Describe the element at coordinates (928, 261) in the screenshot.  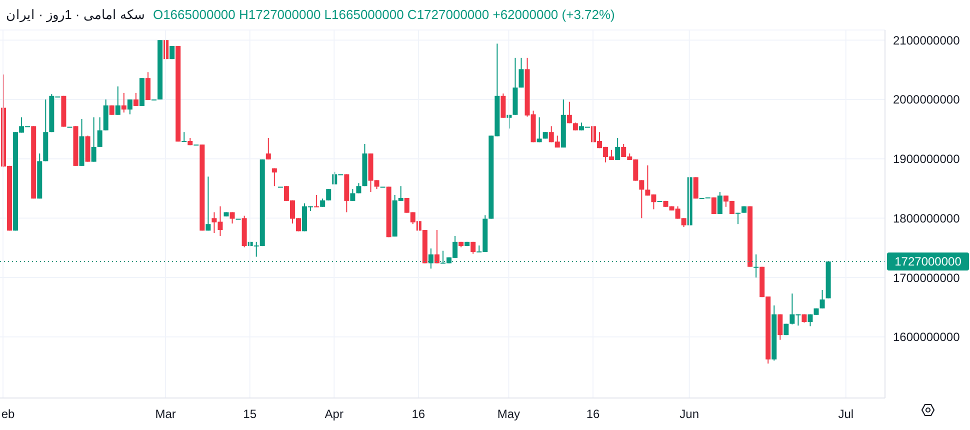
I see `ref-line-label: 1727000000` at that location.